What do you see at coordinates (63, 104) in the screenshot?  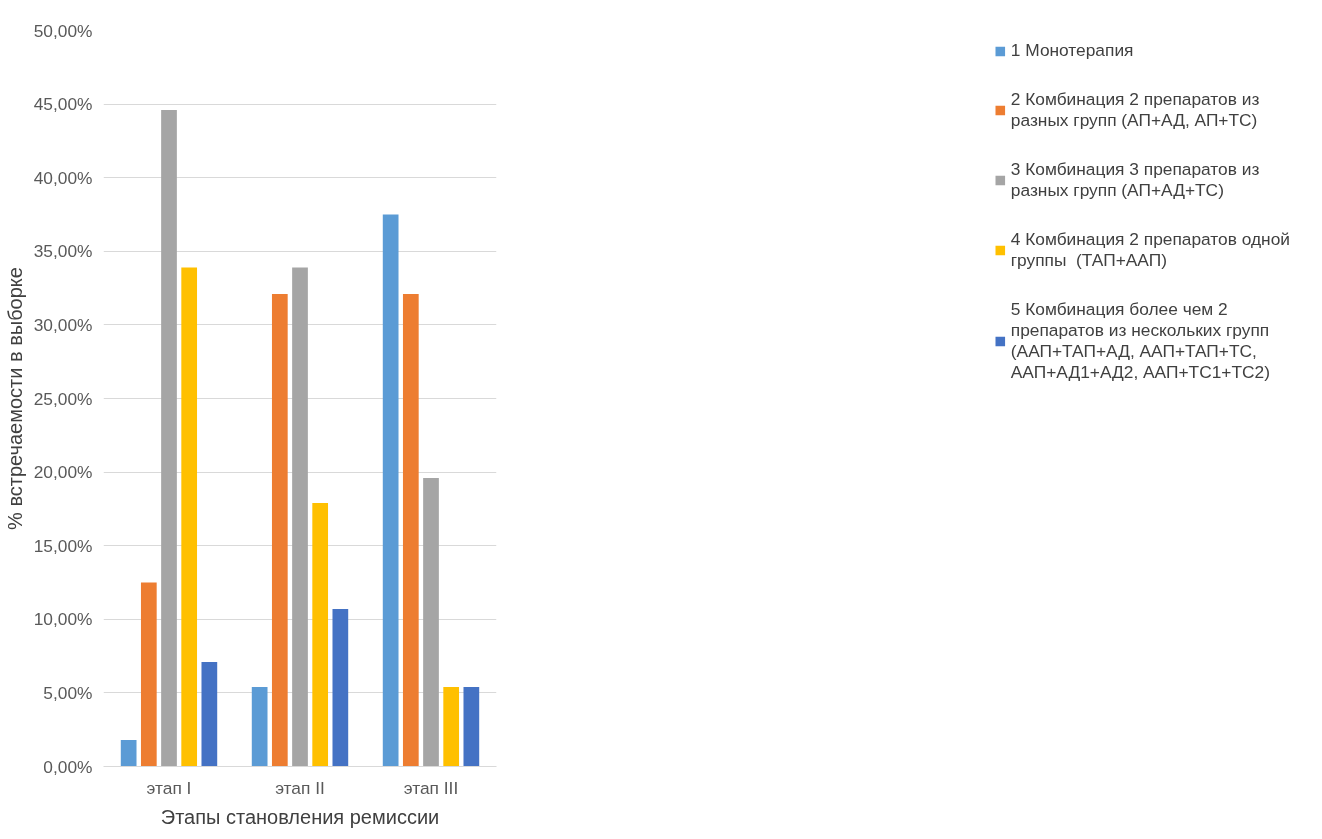 I see `y-tick-label: 45,00%` at bounding box center [63, 104].